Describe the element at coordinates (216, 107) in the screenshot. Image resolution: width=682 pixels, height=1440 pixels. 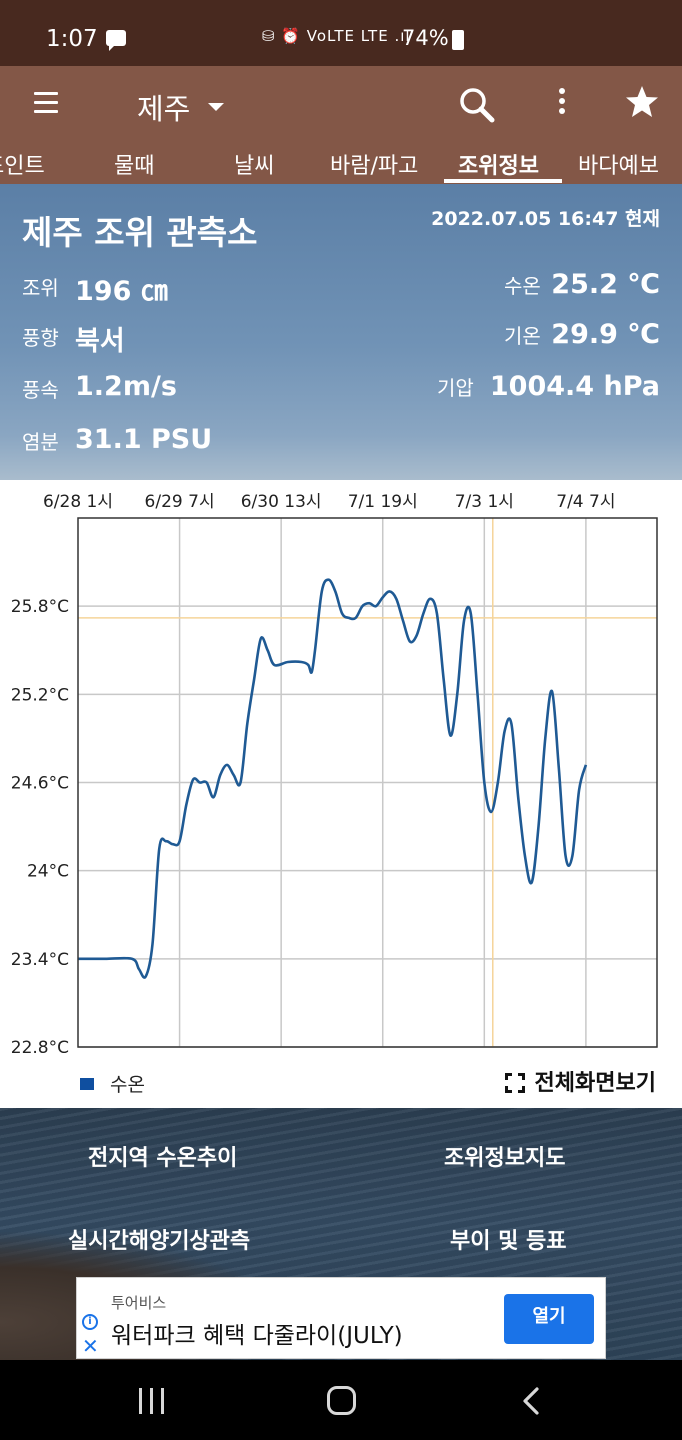
I see `dropdown-caret-icon` at that location.